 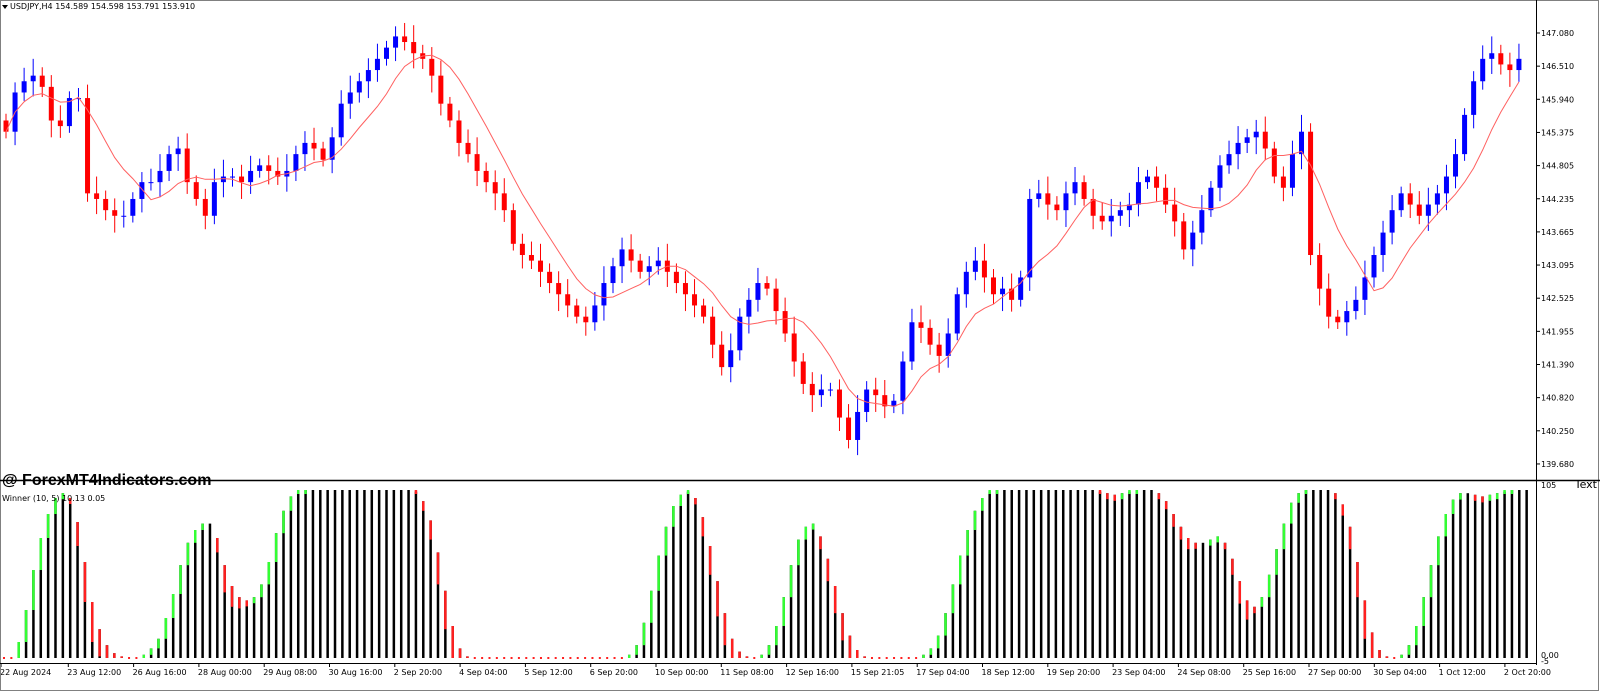 What do you see at coordinates (84, 498) in the screenshot?
I see `indicator-values: 10.13 0.05` at bounding box center [84, 498].